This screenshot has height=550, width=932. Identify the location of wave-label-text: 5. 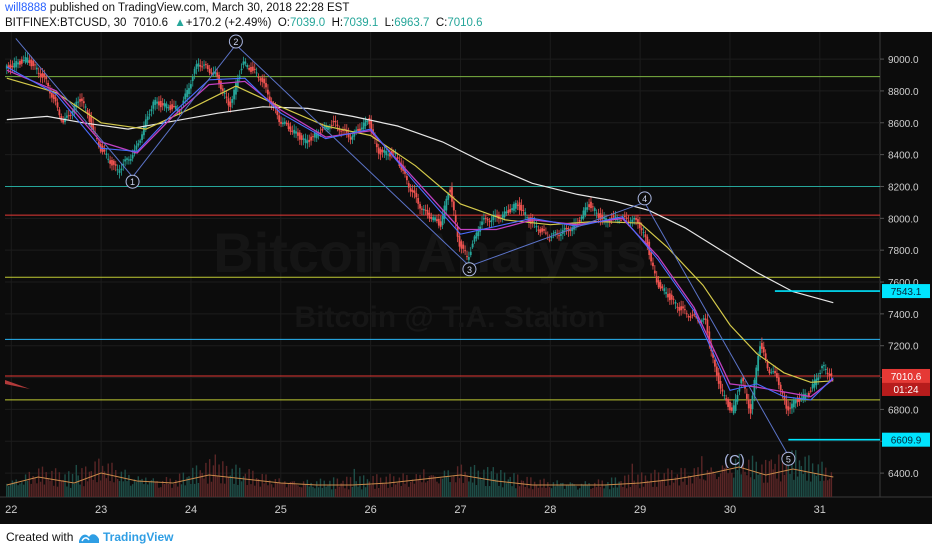
(788, 459).